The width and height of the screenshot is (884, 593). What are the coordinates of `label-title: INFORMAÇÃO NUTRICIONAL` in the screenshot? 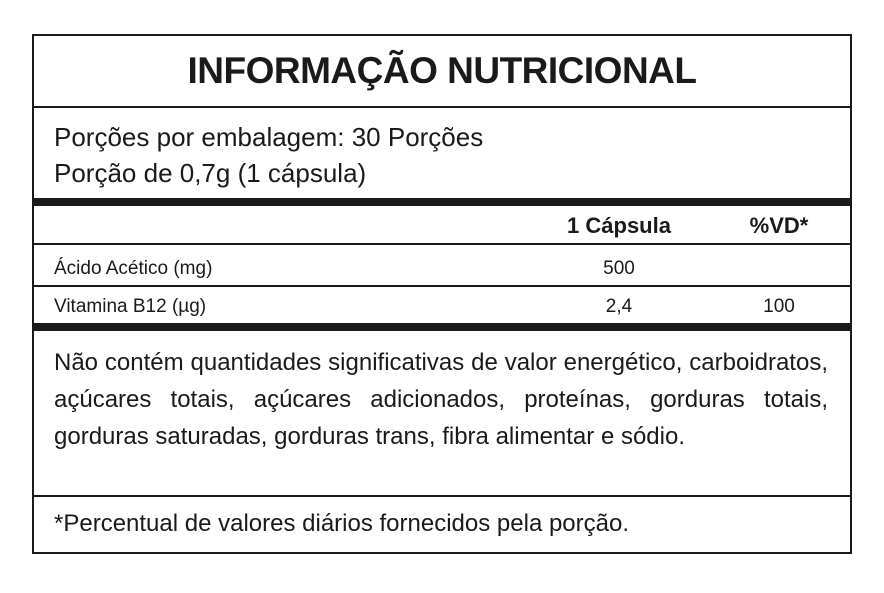 It's located at (442, 70).